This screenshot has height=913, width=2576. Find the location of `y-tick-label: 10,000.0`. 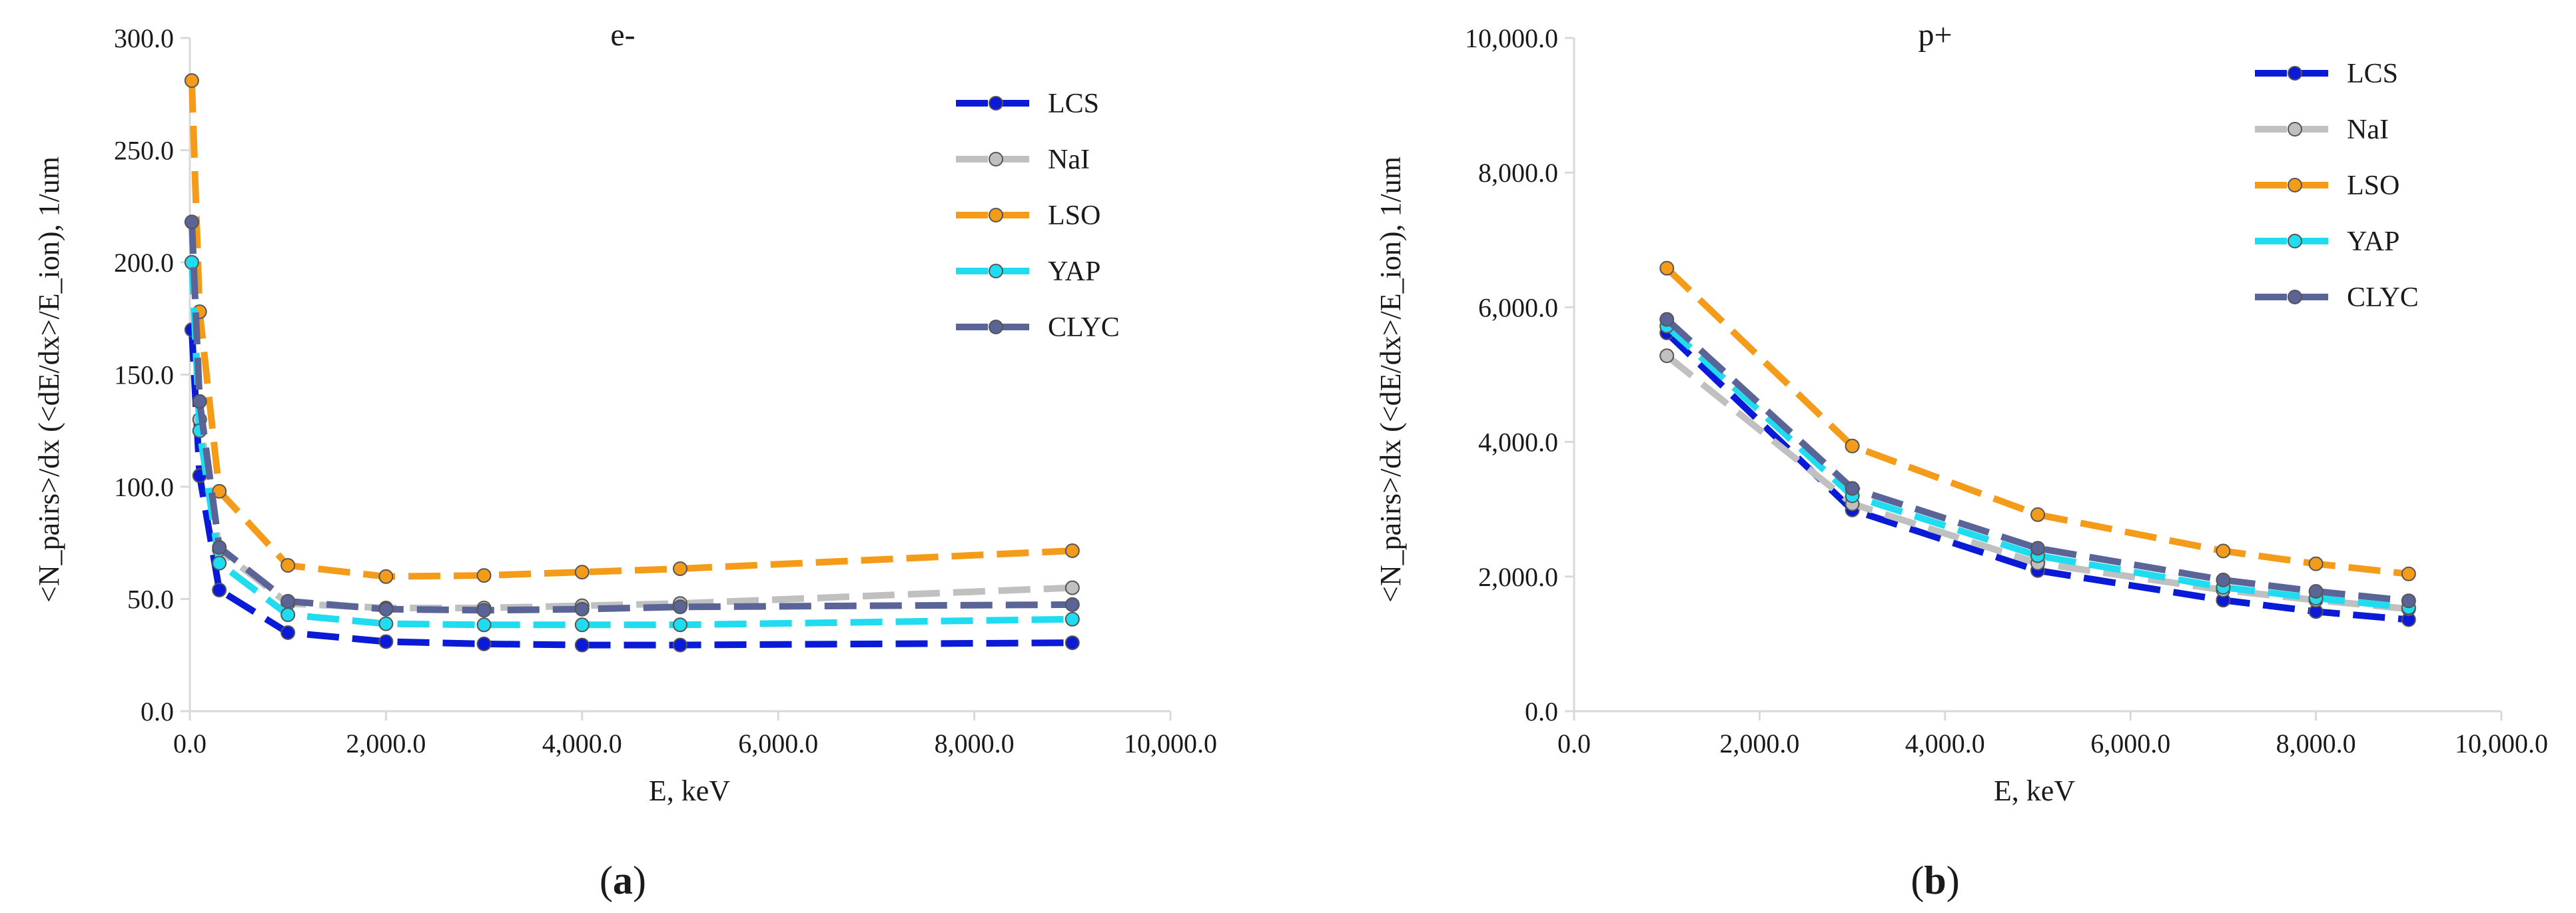

y-tick-label: 10,000.0 is located at coordinates (1512, 38).